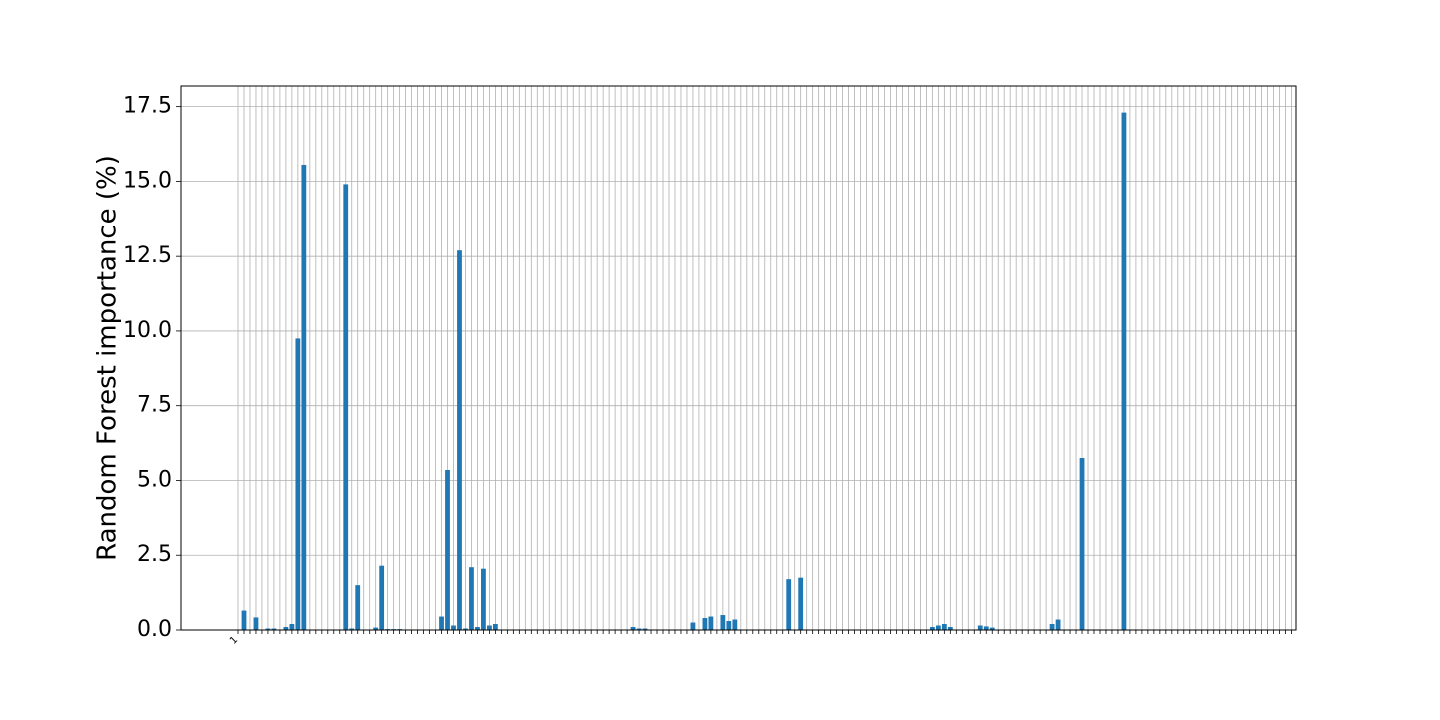 The width and height of the screenshot is (1440, 720). Describe the element at coordinates (154, 629) in the screenshot. I see `y-tick-label: 0.0` at that location.